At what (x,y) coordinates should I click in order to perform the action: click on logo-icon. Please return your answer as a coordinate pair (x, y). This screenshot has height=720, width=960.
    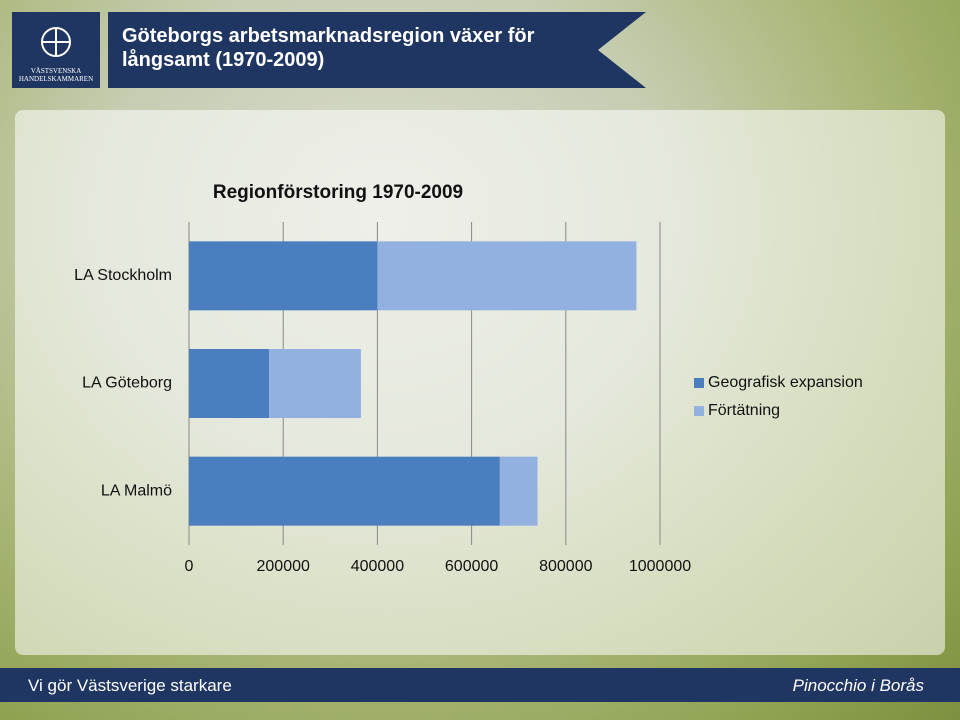
    Looking at the image, I should click on (56, 42).